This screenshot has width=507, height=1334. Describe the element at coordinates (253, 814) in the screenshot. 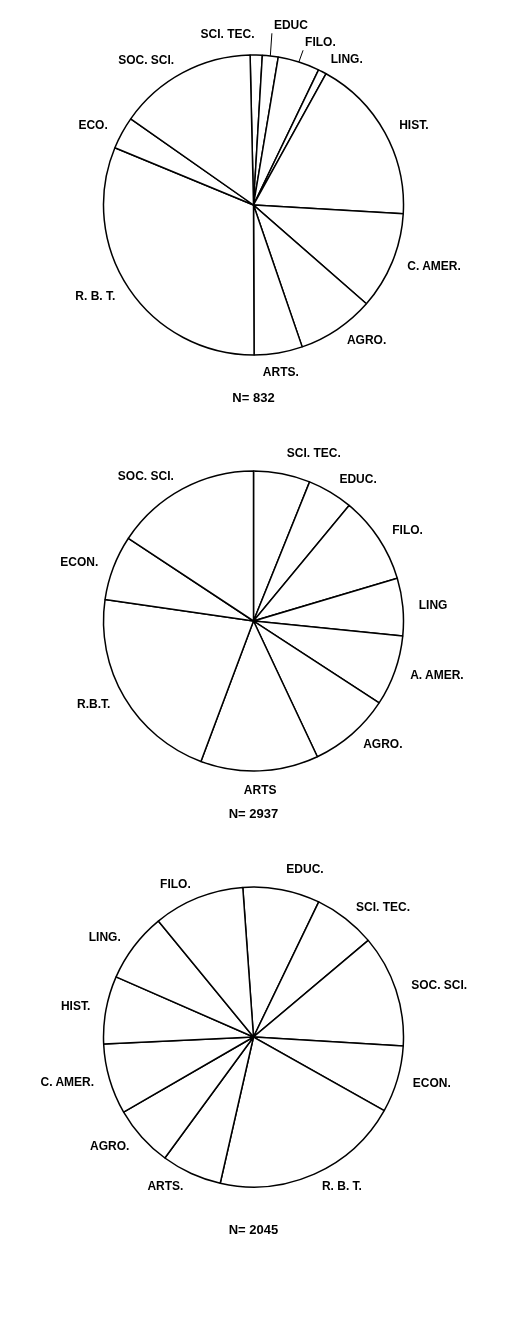

I see `text: N= 2937` at that location.